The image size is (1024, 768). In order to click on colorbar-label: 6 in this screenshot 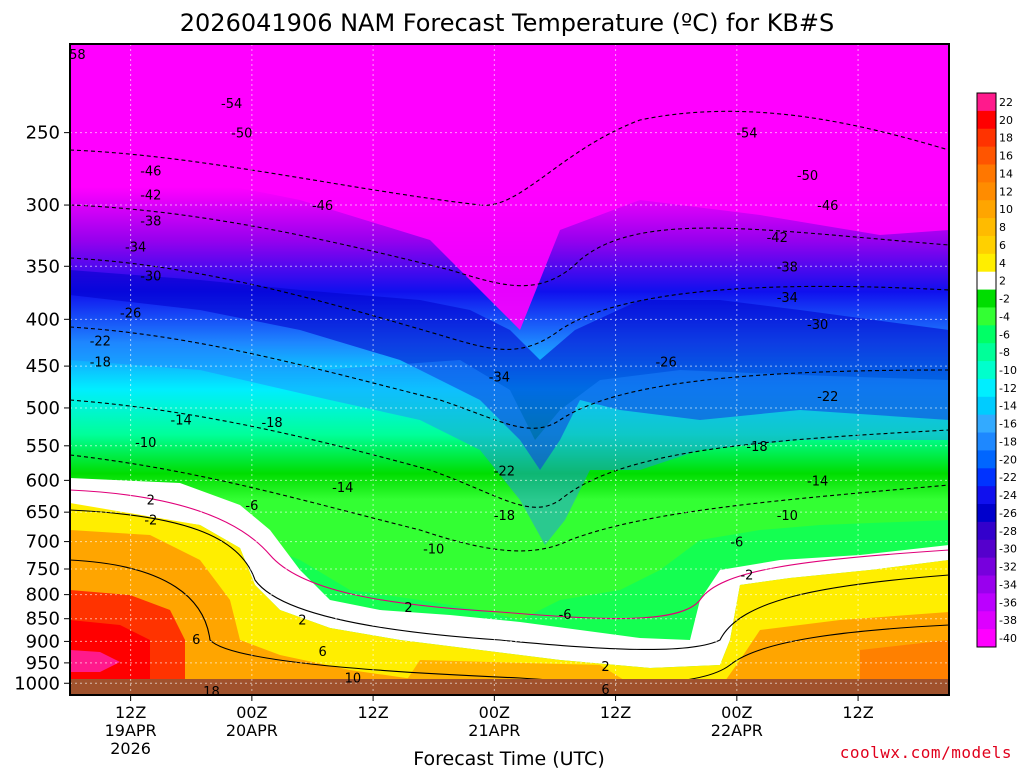, I will do `click(1002, 245)`.